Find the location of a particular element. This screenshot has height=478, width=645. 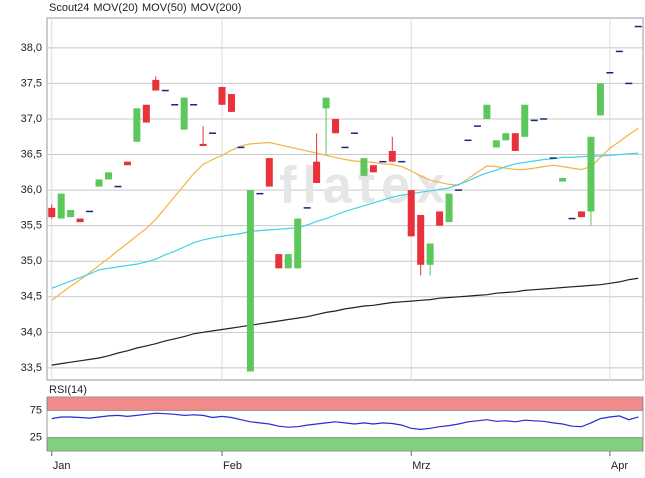

y-tick-label: 75 is located at coordinates (36, 410).